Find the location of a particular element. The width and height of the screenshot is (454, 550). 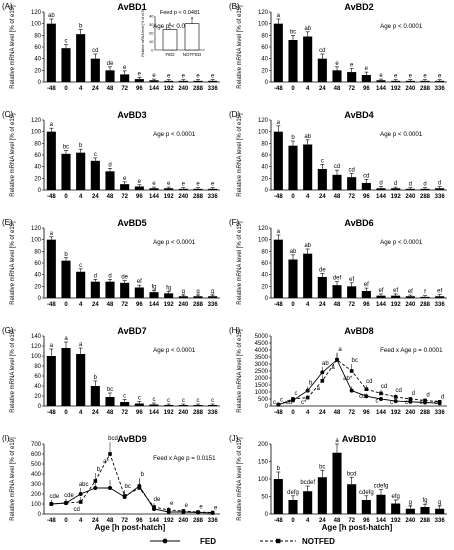

y-tick-label: 200 is located at coordinates (263, 445).